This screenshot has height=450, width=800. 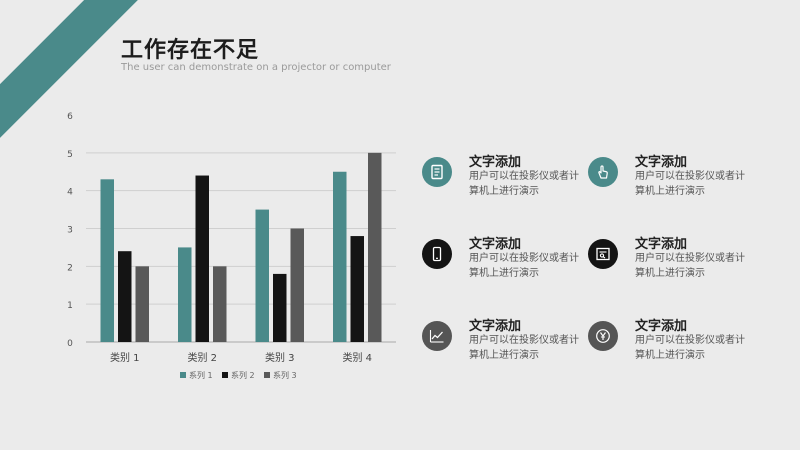 What do you see at coordinates (202, 357) in the screenshot?
I see `x-tick-label: 类别 2` at bounding box center [202, 357].